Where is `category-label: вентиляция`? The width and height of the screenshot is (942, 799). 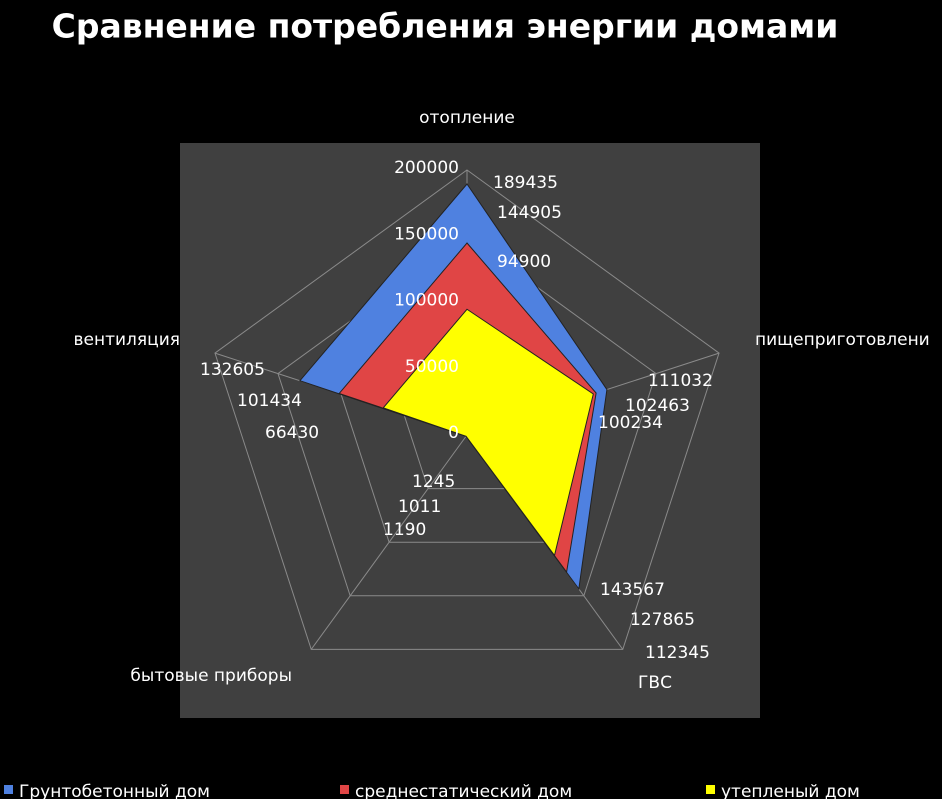 category-label: вентиляция is located at coordinates (127, 340).